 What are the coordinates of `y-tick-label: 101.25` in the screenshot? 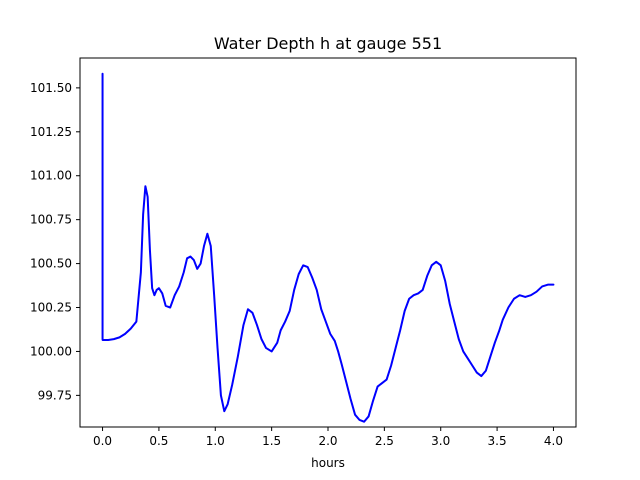 It's located at (51, 132).